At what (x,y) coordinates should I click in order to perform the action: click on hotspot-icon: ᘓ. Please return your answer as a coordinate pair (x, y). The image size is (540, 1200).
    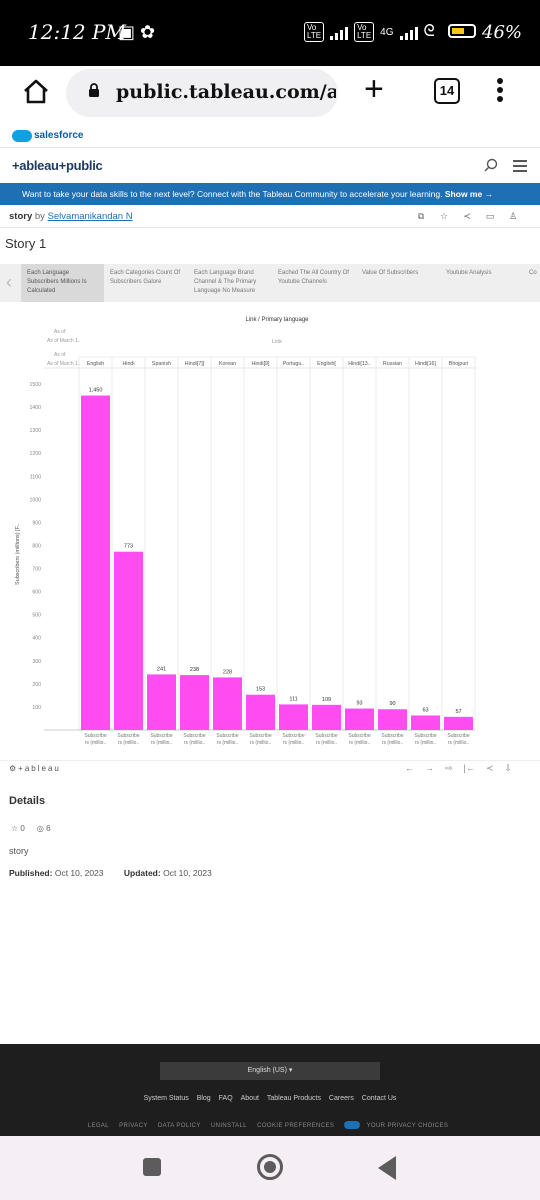
    Looking at the image, I should click on (429, 31).